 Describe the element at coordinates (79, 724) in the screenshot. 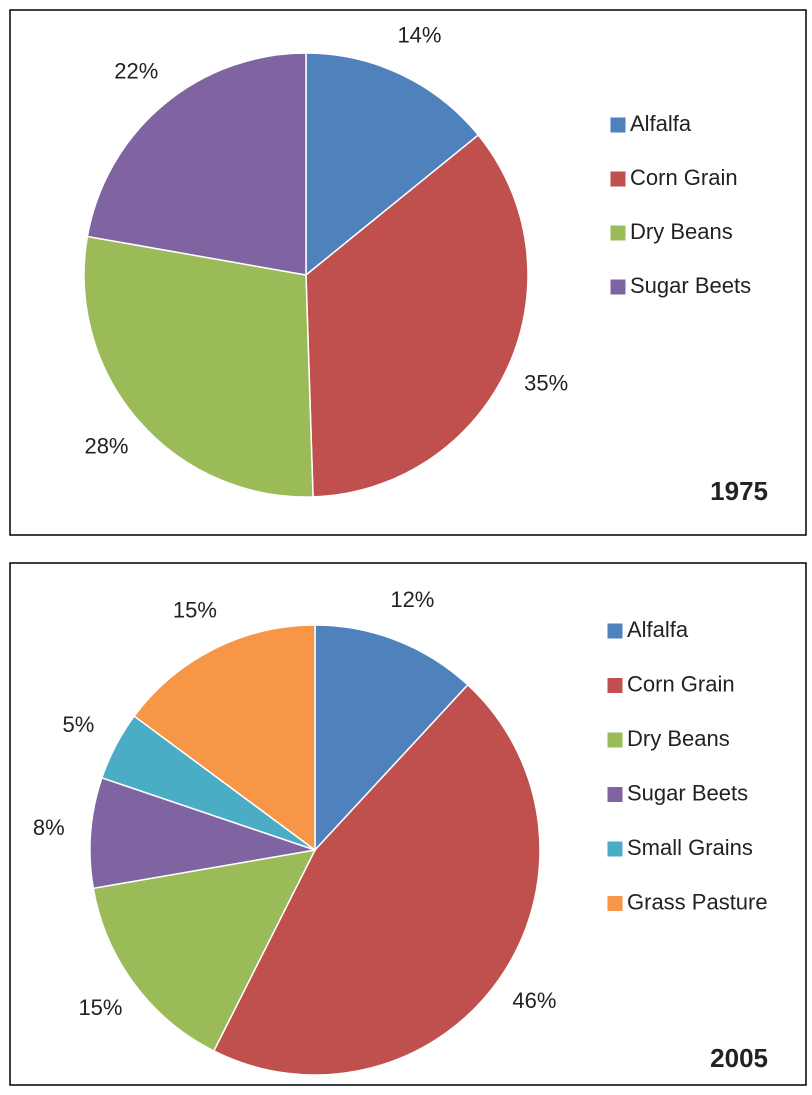

I see `data-label: 5%` at that location.